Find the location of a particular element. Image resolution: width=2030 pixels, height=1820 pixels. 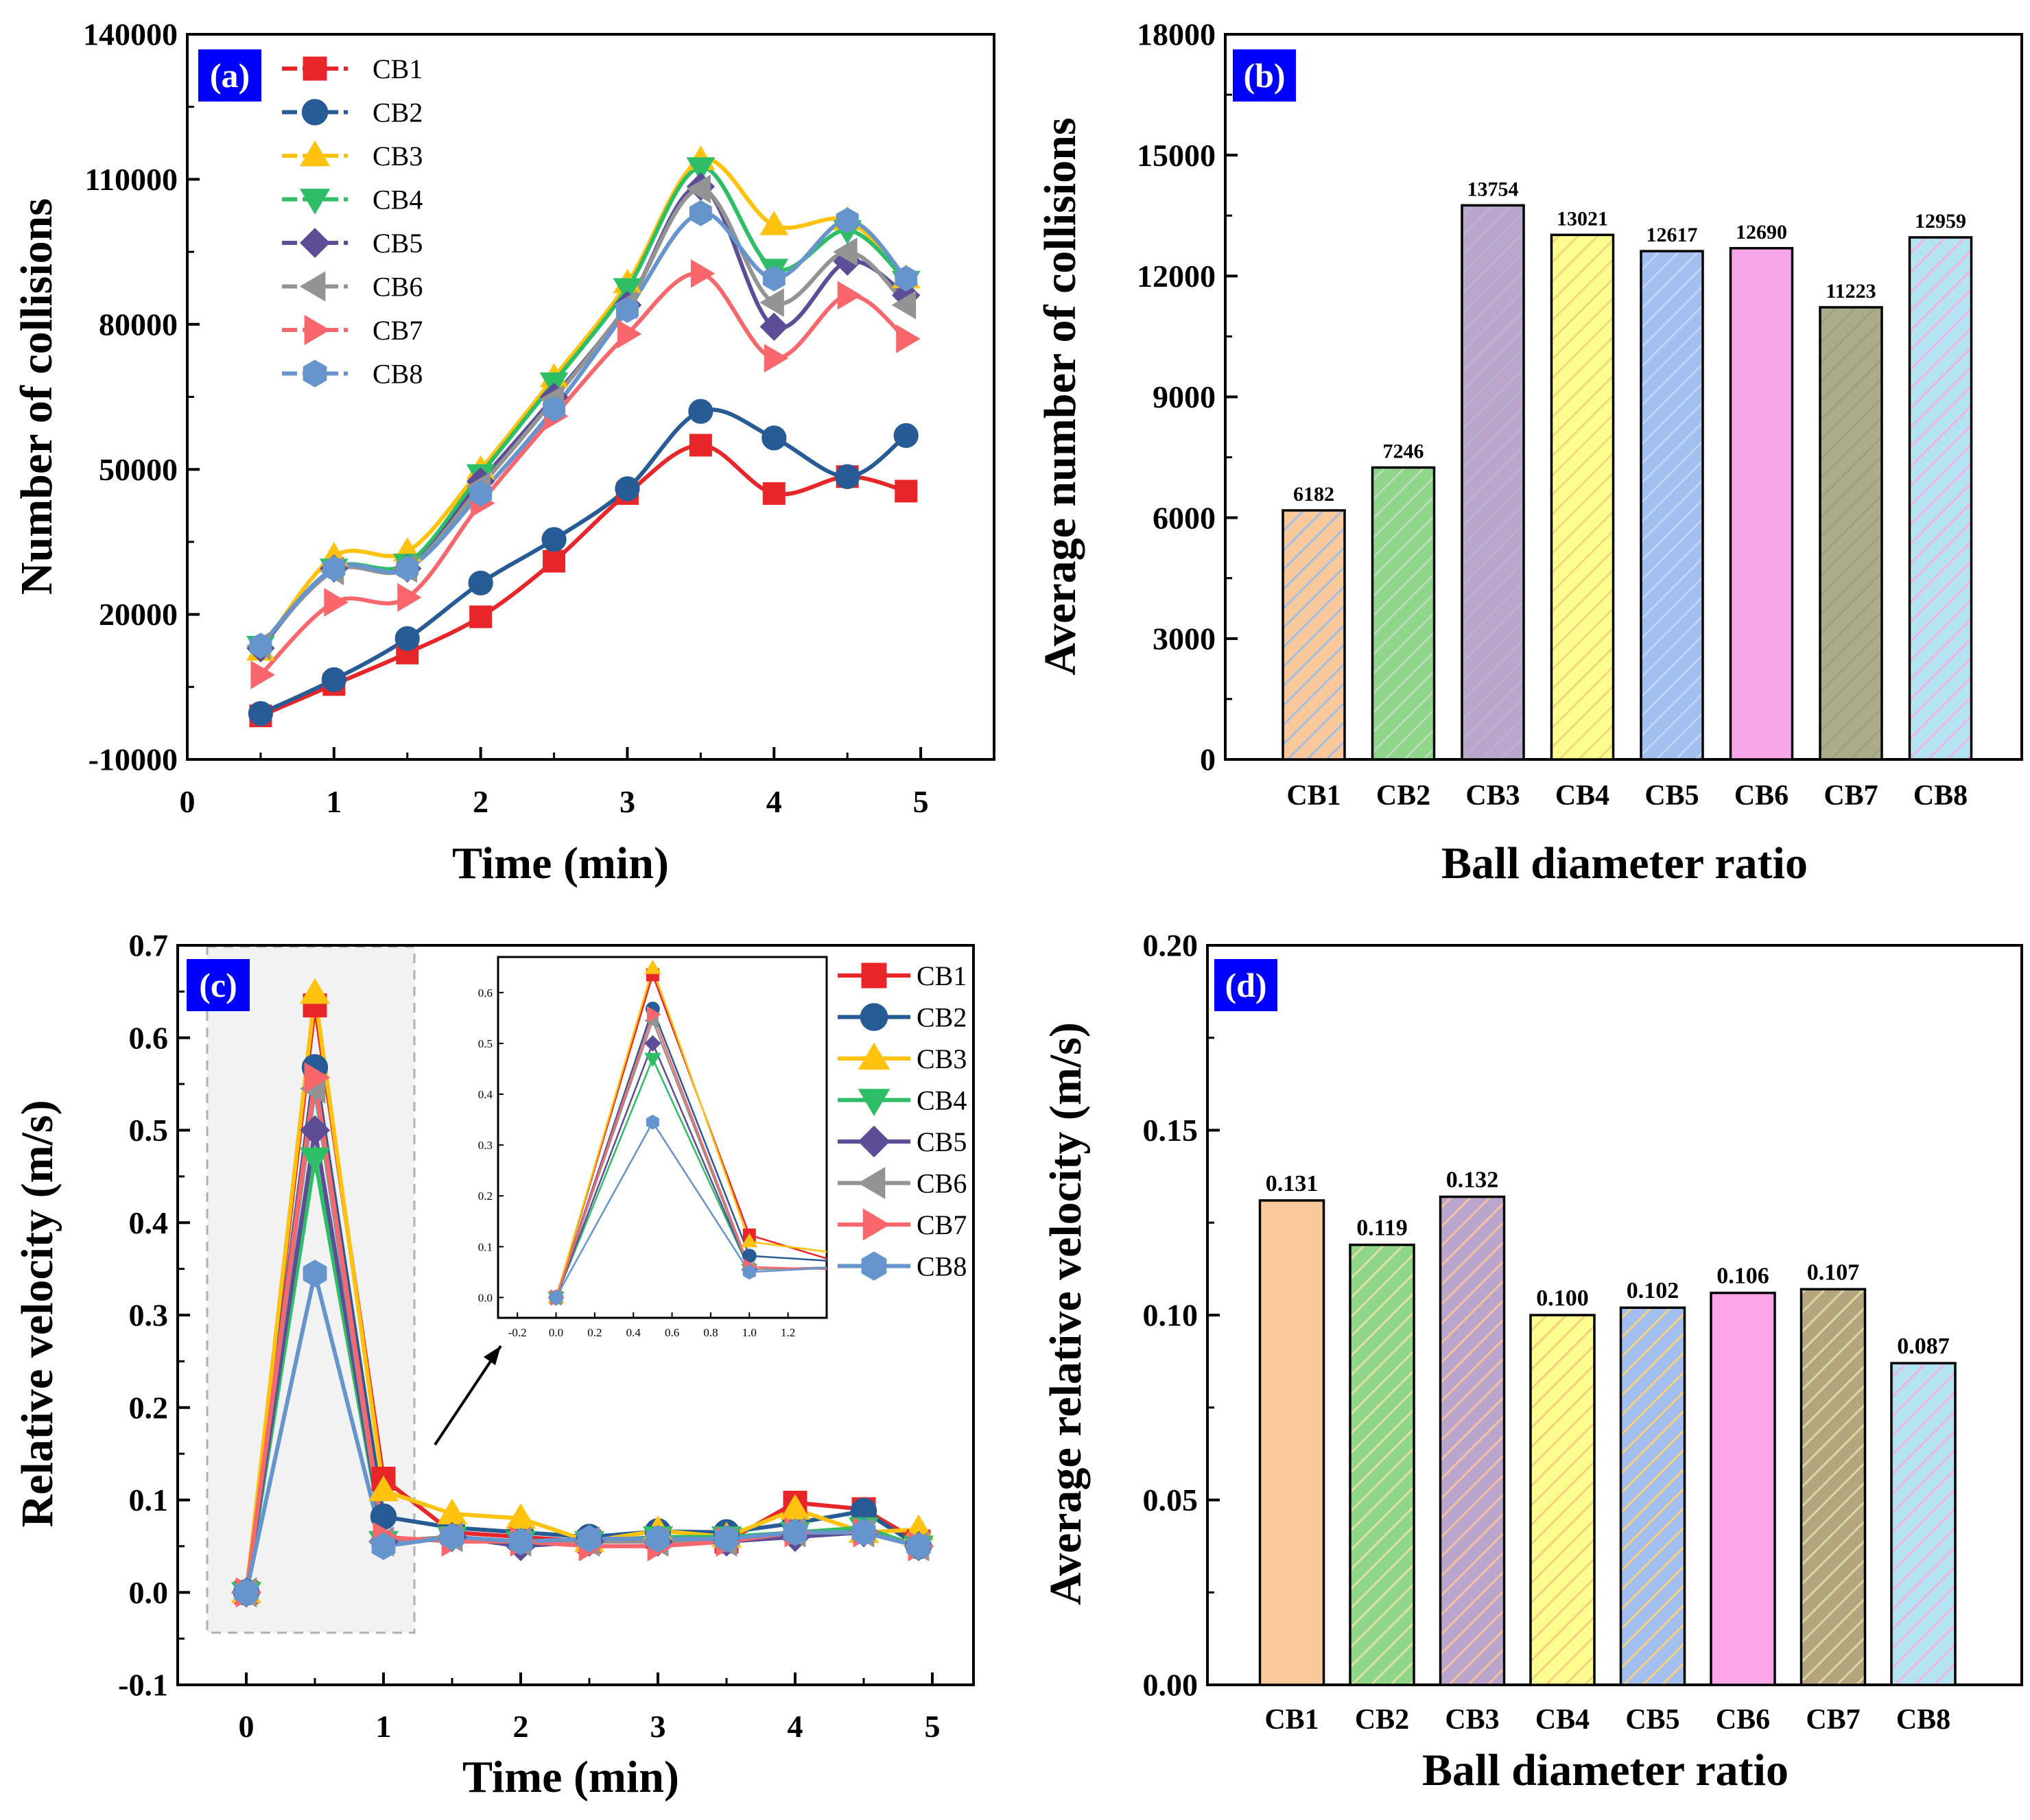

bar-value-label-cb6: 0.106 is located at coordinates (1743, 1276).